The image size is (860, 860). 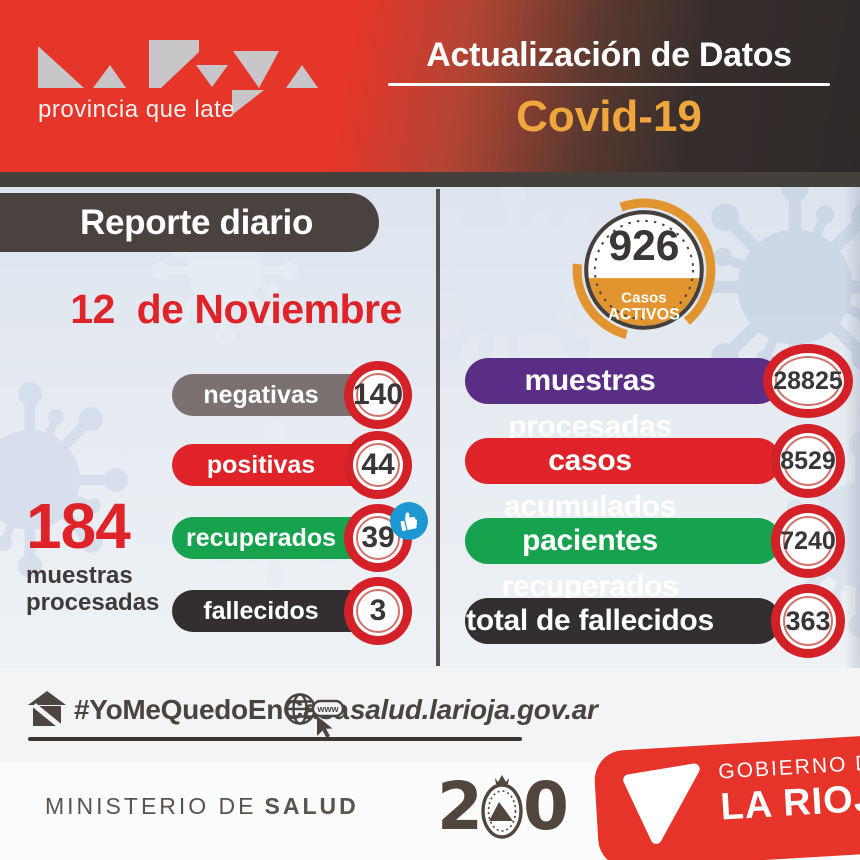 I want to click on total-value-circle: 28825, so click(x=808, y=381).